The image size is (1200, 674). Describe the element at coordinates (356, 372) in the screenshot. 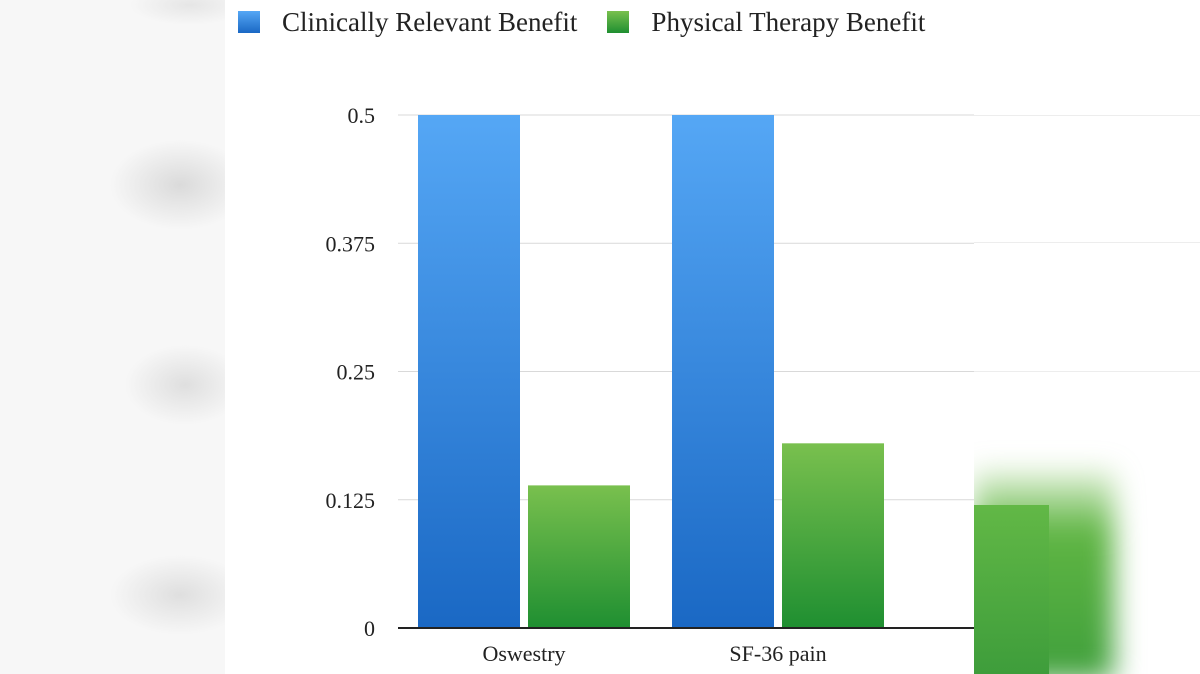

I see `y-tick-label: 0.25` at that location.